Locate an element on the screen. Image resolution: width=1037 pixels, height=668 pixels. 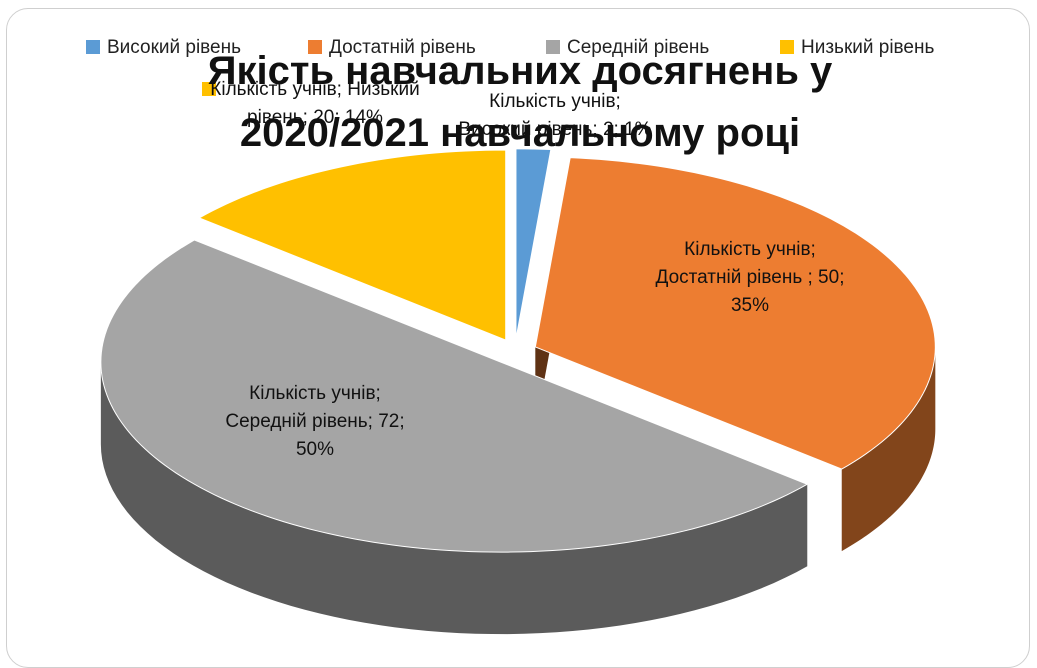
data-label: Кількість учнів; Низький рівень; 20; 14% is located at coordinates (315, 103).